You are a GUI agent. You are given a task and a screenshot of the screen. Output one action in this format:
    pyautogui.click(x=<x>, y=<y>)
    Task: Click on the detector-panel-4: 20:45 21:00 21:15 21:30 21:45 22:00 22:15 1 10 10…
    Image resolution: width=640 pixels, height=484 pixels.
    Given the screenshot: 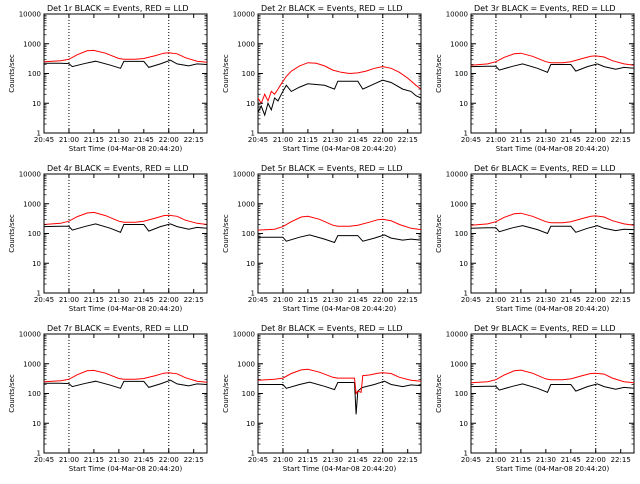 What is the action you would take?
    pyautogui.click(x=108, y=238)
    